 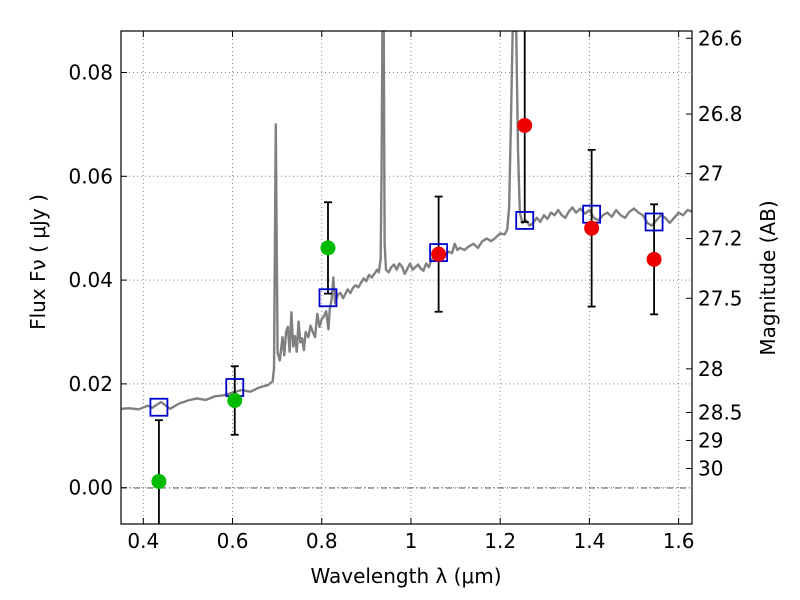 What do you see at coordinates (233, 541) in the screenshot?
I see `x-tick-label: 0.6` at bounding box center [233, 541].